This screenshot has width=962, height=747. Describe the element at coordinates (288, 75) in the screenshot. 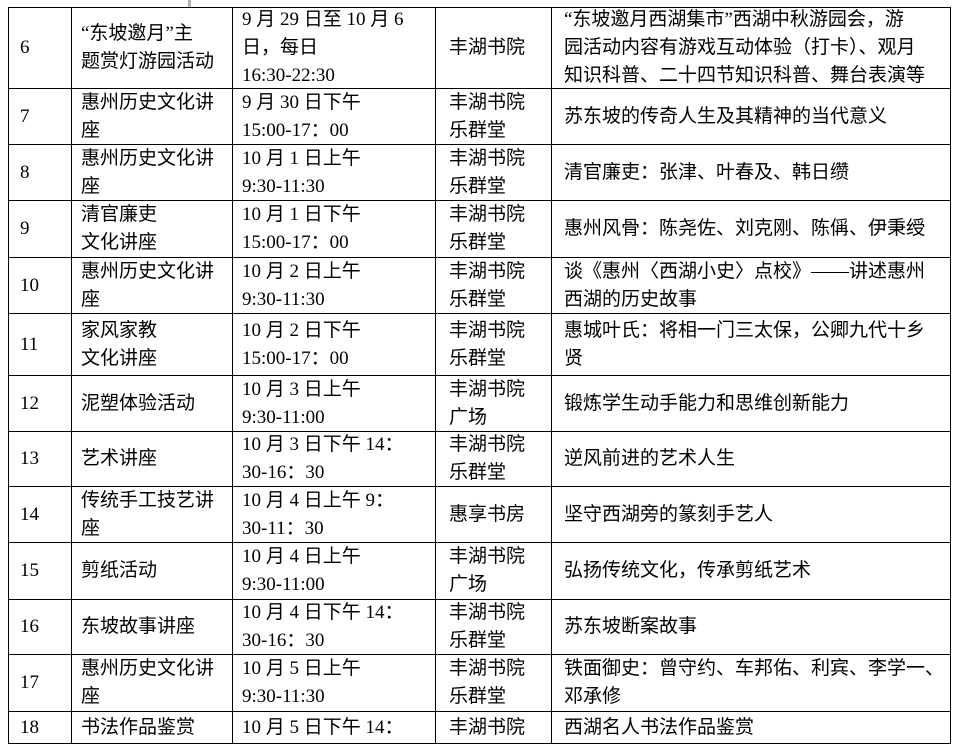

I see `text-line: 16:30-22:30` at that location.